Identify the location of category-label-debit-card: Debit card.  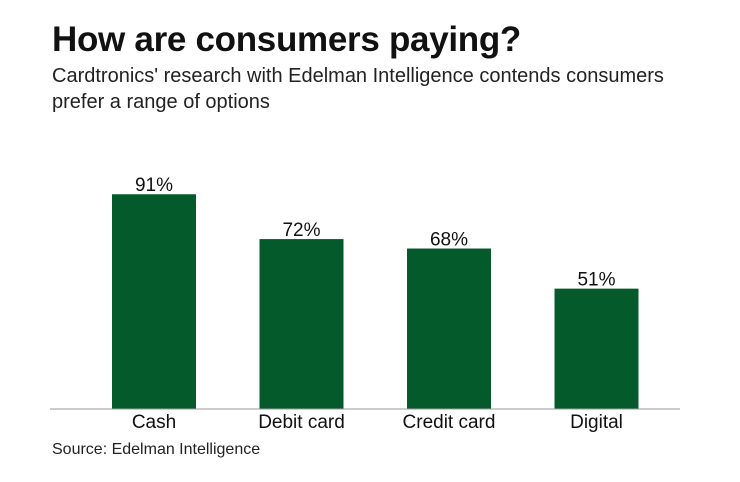
(301, 422).